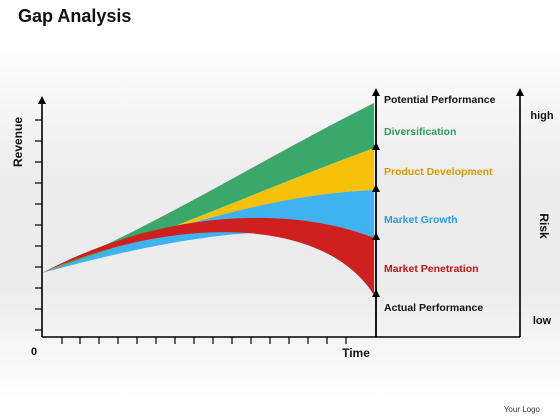 The height and width of the screenshot is (420, 560). What do you see at coordinates (208, 256) in the screenshot?
I see `band-market-penetration` at bounding box center [208, 256].